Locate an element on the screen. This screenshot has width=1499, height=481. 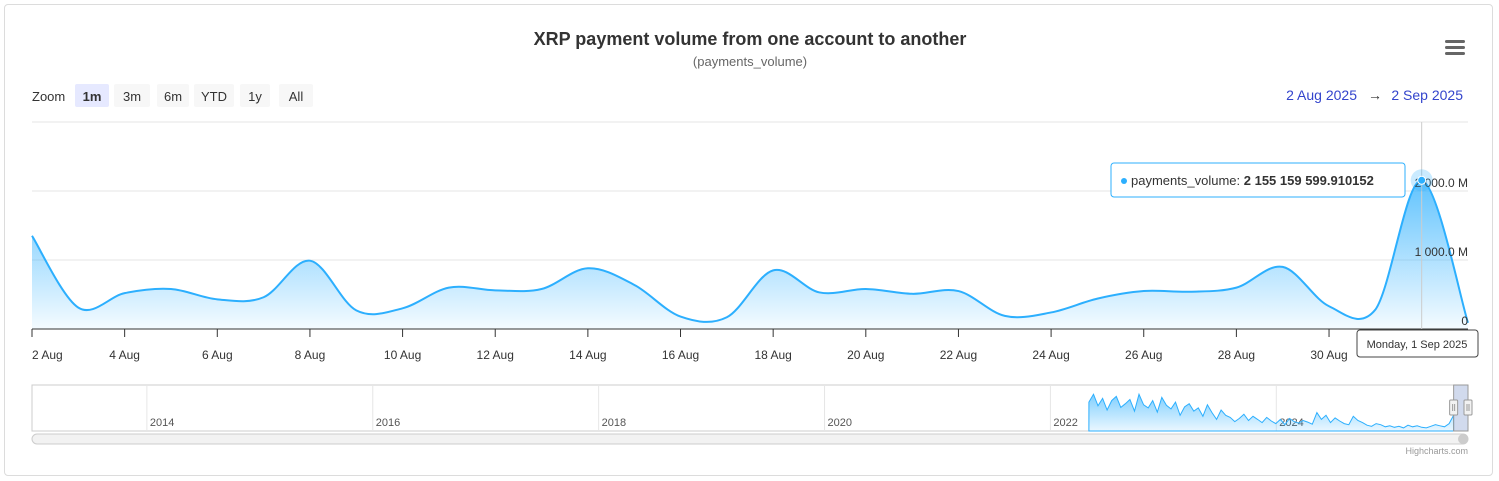
zoom-button-ytd: YTD is located at coordinates (214, 95).